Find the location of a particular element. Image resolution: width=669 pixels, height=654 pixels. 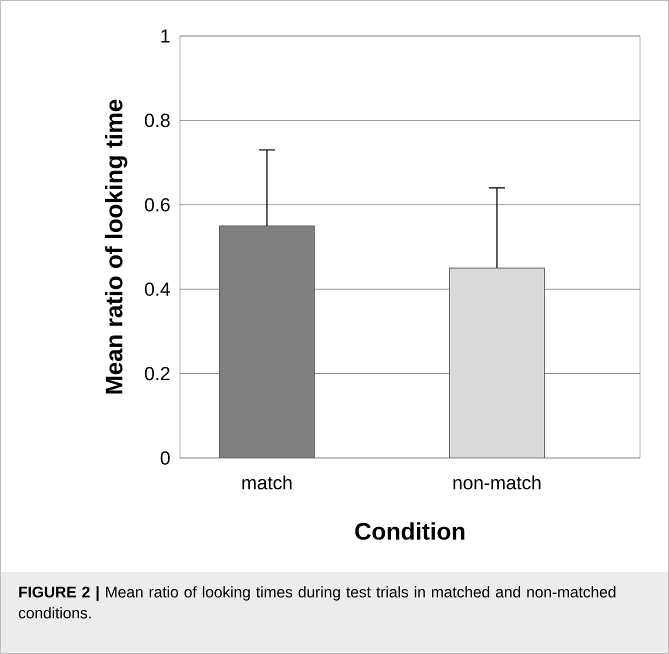

y-tick-label: 0.6 is located at coordinates (157, 205).